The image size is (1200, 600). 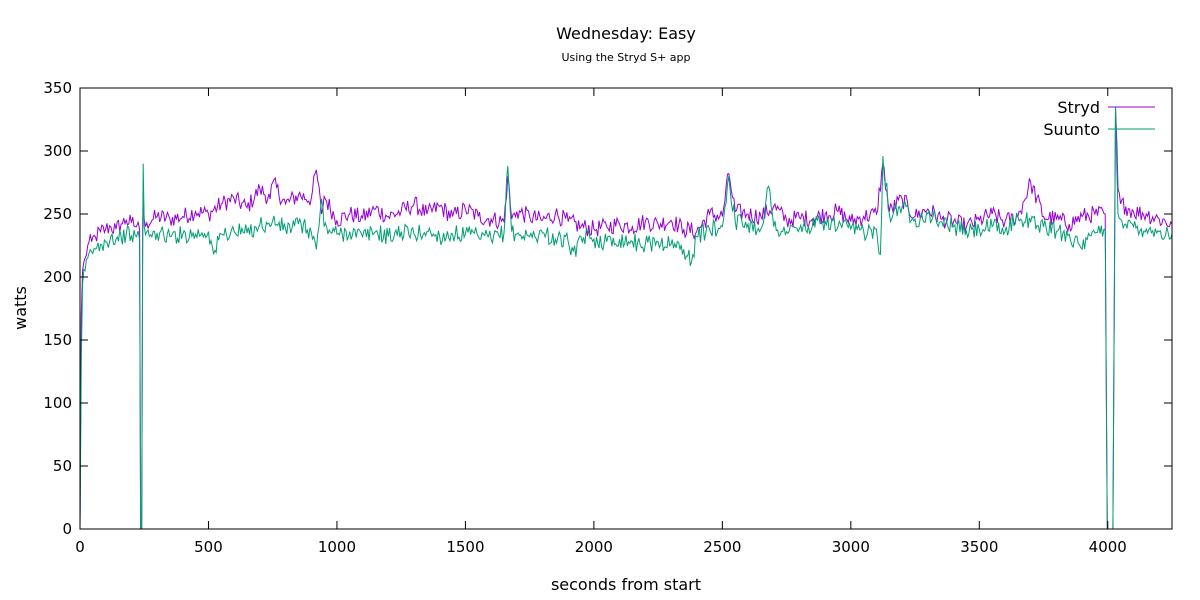 I want to click on x-tick-label: 1000, so click(x=337, y=547).